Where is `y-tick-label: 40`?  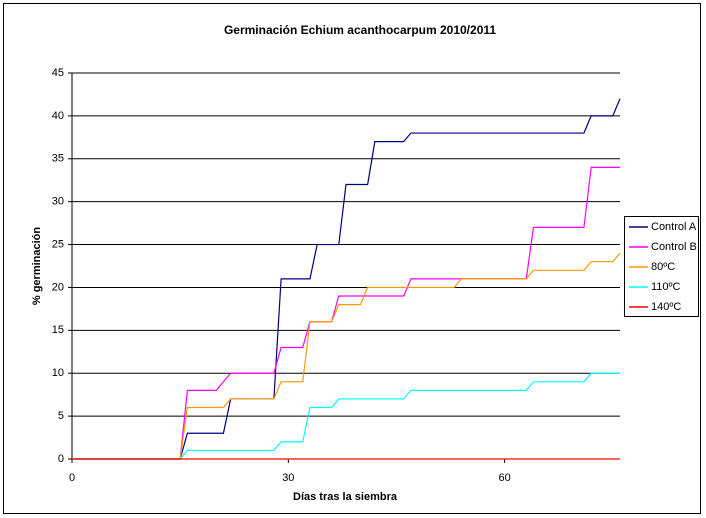
y-tick-label: 40 is located at coordinates (58, 116).